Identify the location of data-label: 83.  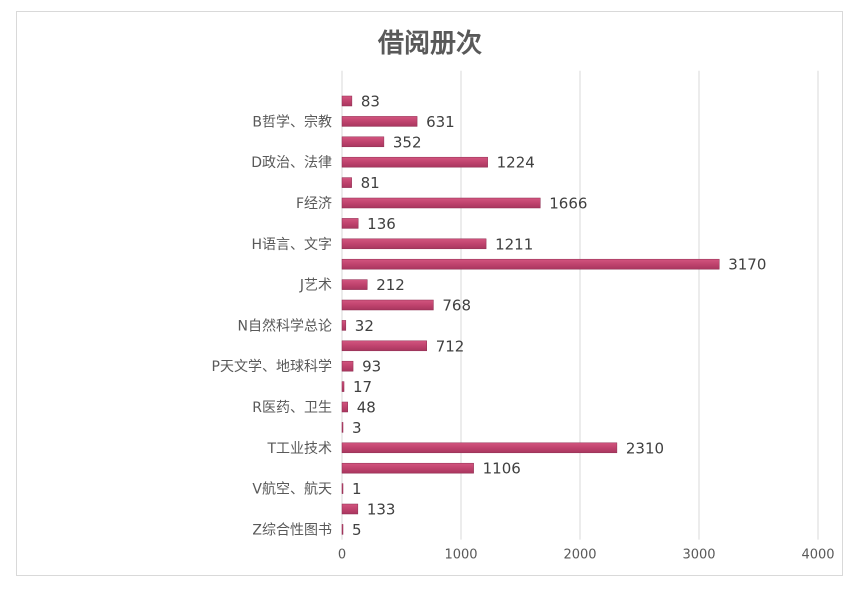
(370, 102).